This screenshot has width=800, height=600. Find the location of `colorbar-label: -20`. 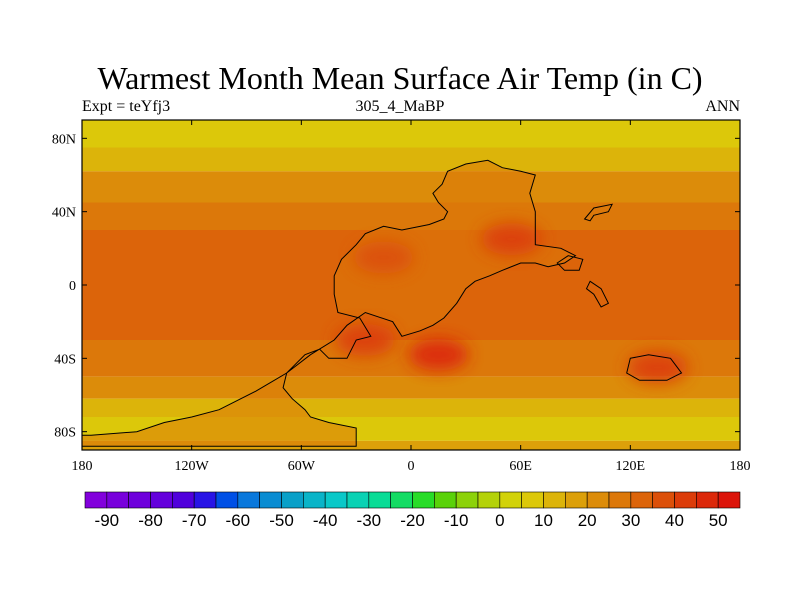

colorbar-label: -20 is located at coordinates (412, 520).